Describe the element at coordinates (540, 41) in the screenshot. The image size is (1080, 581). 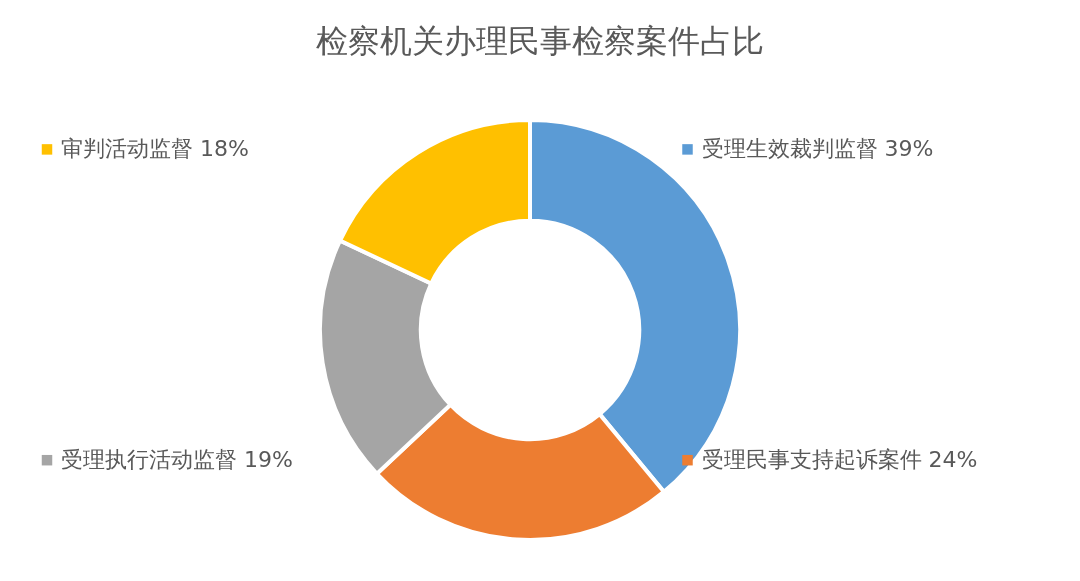
I see `chart-title: 检察机关办理民事检察案件占比` at that location.